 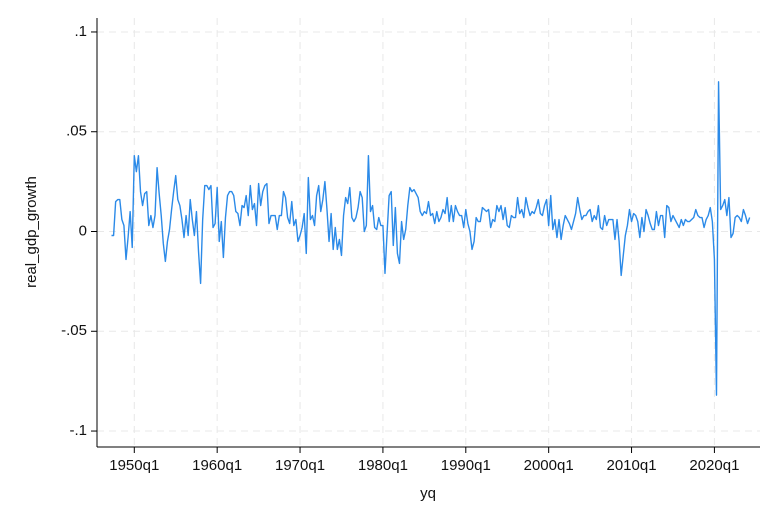 I want to click on x-tick-label: 1990q1, so click(x=466, y=465).